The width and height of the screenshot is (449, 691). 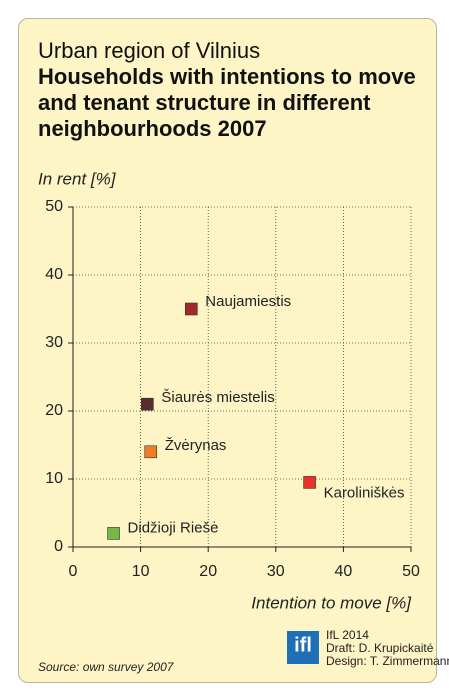 What do you see at coordinates (276, 571) in the screenshot?
I see `x-tick-label: 30` at bounding box center [276, 571].